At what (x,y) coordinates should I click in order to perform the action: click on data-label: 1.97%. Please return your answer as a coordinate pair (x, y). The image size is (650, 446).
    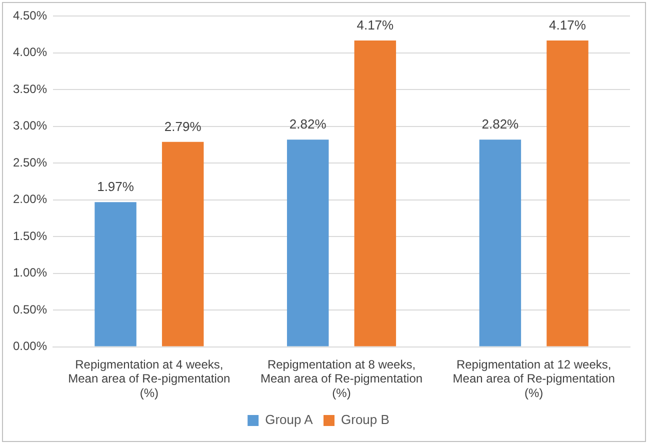
    Looking at the image, I should click on (115, 186).